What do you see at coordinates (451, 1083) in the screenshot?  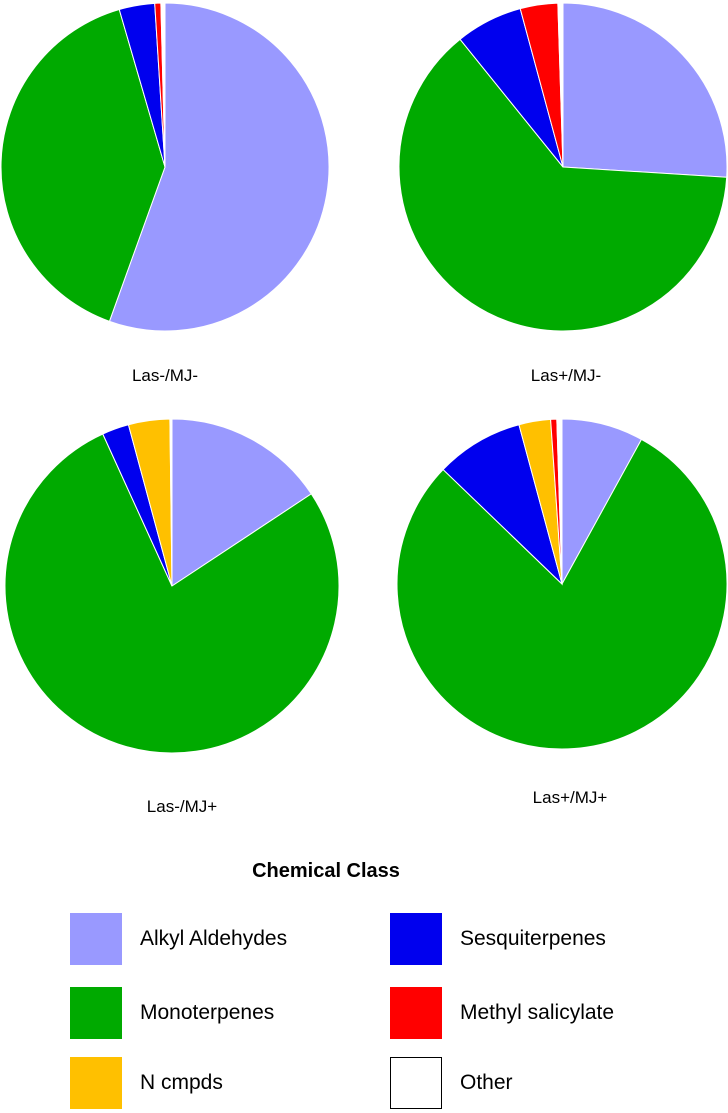 I see `legend-item-other: Other` at bounding box center [451, 1083].